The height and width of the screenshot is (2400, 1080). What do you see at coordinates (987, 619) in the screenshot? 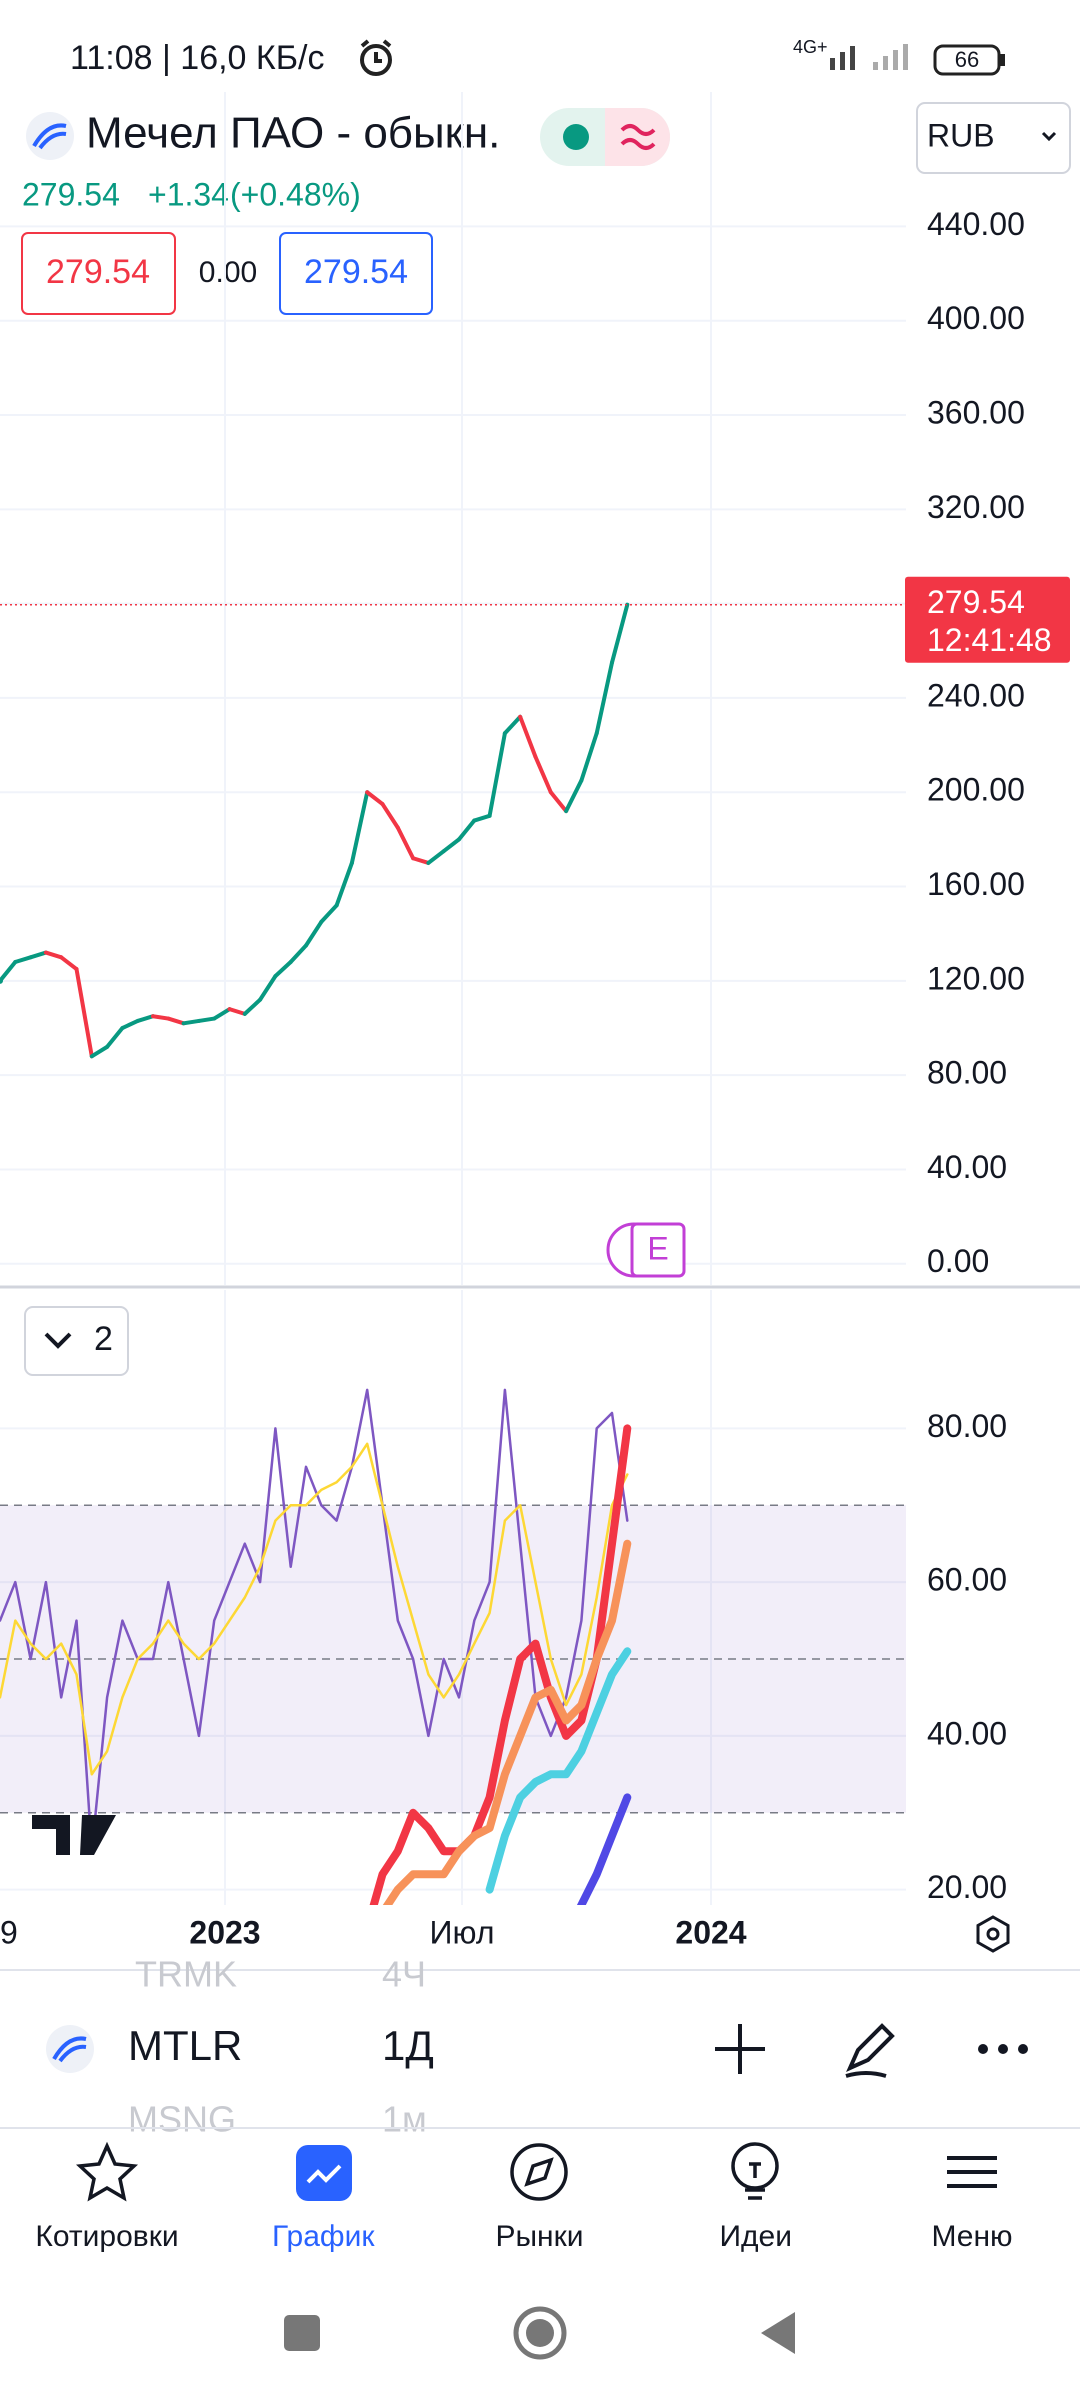
I see `current-price-badge` at bounding box center [987, 619].